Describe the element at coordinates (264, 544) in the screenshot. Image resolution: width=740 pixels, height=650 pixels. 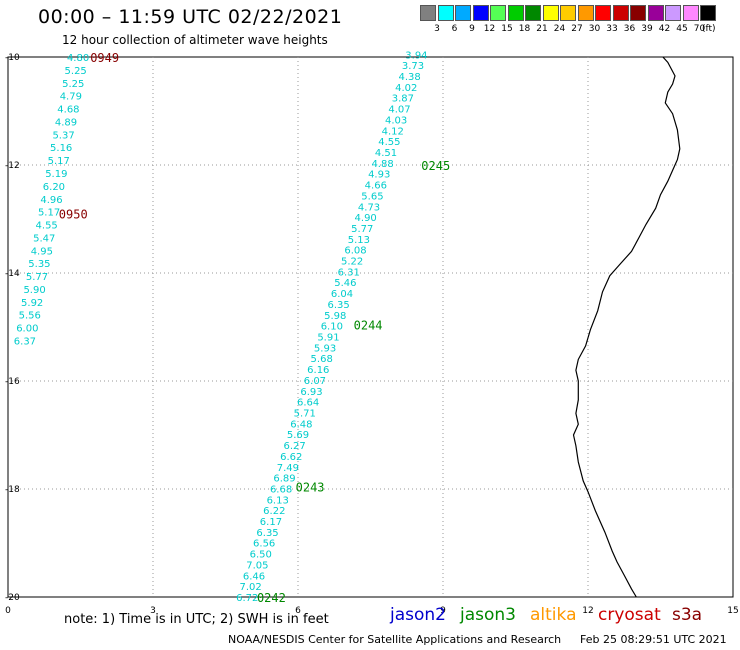
I see `wave-height-label: 6.56` at that location.